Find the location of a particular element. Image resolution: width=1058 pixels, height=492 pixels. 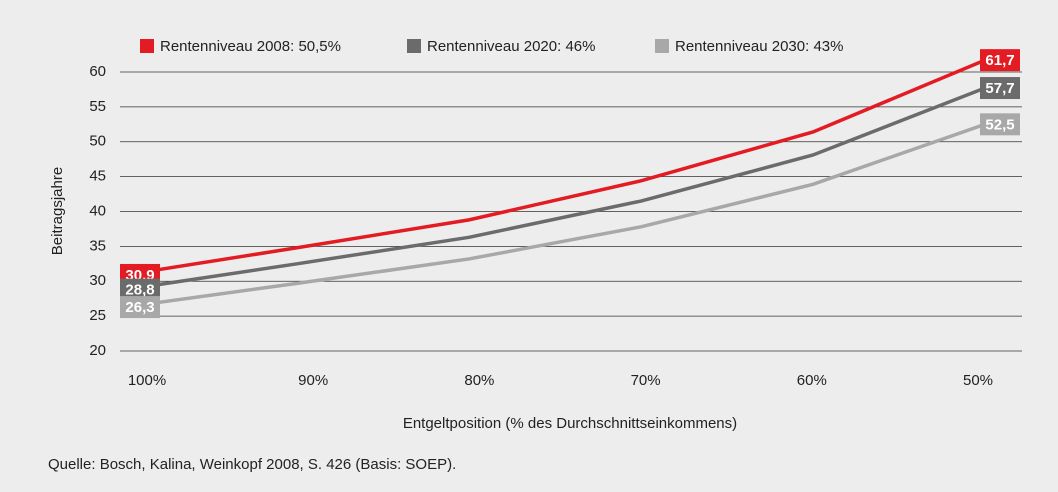

value-label: 61,7 is located at coordinates (999, 60).